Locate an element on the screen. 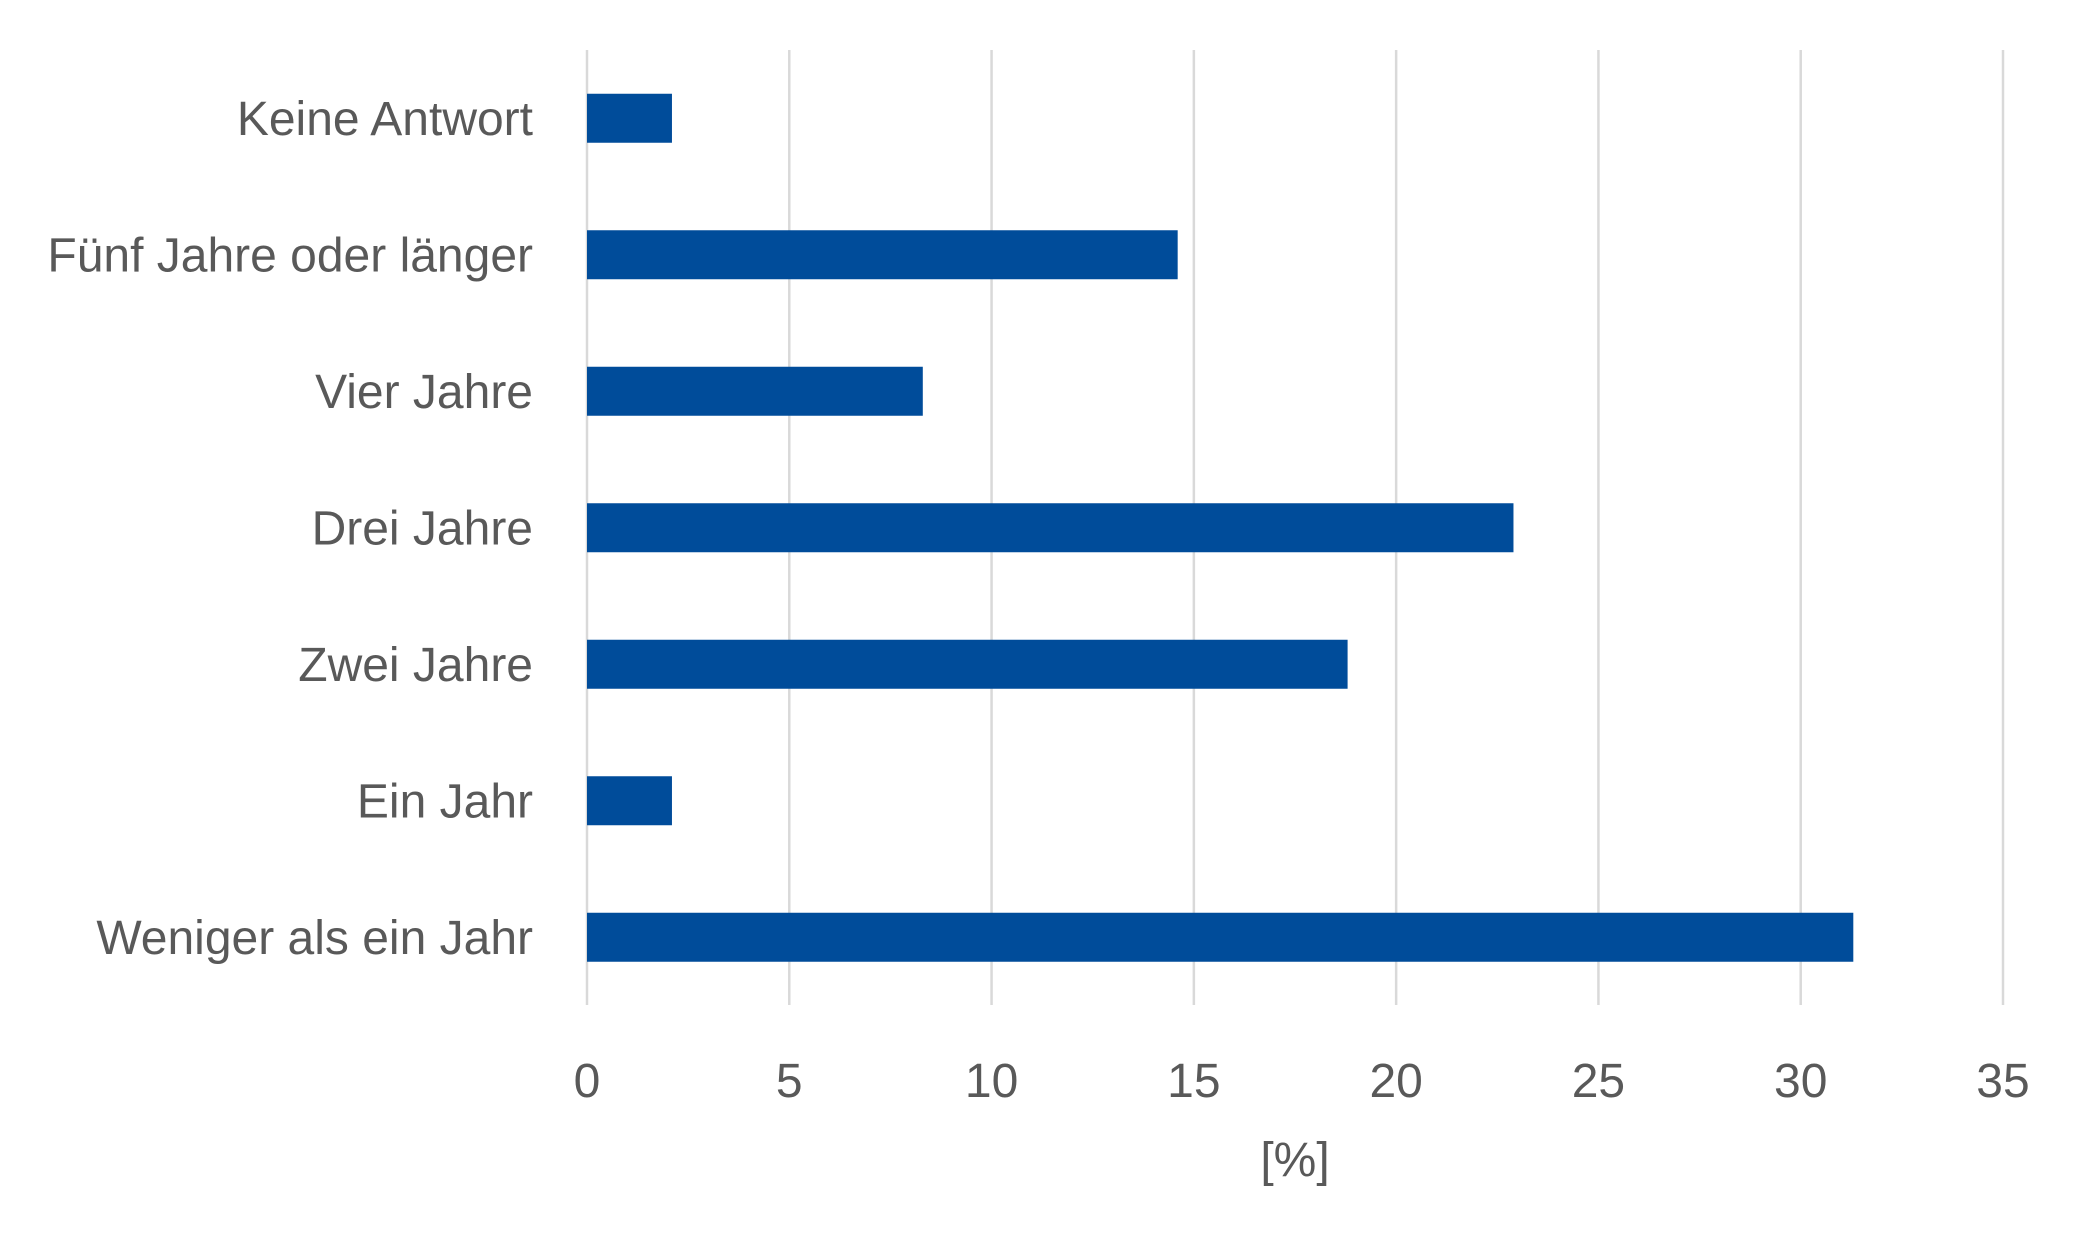  category-label: Drei Jahre is located at coordinates (422, 529).